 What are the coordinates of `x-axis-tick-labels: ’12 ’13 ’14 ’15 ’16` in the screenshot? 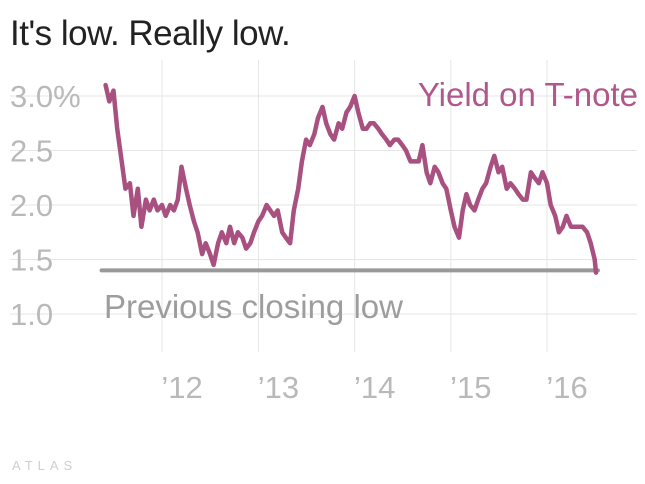 It's located at (374, 387).